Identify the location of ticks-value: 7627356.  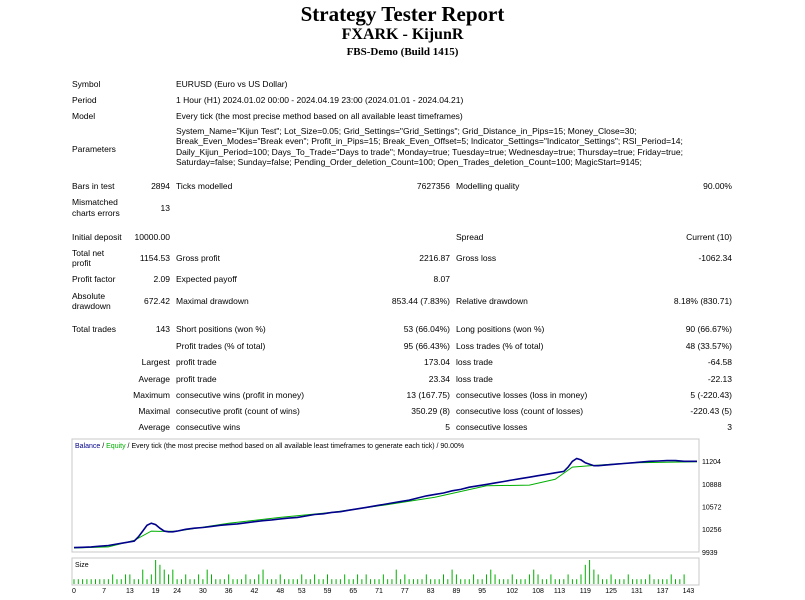
(433, 186).